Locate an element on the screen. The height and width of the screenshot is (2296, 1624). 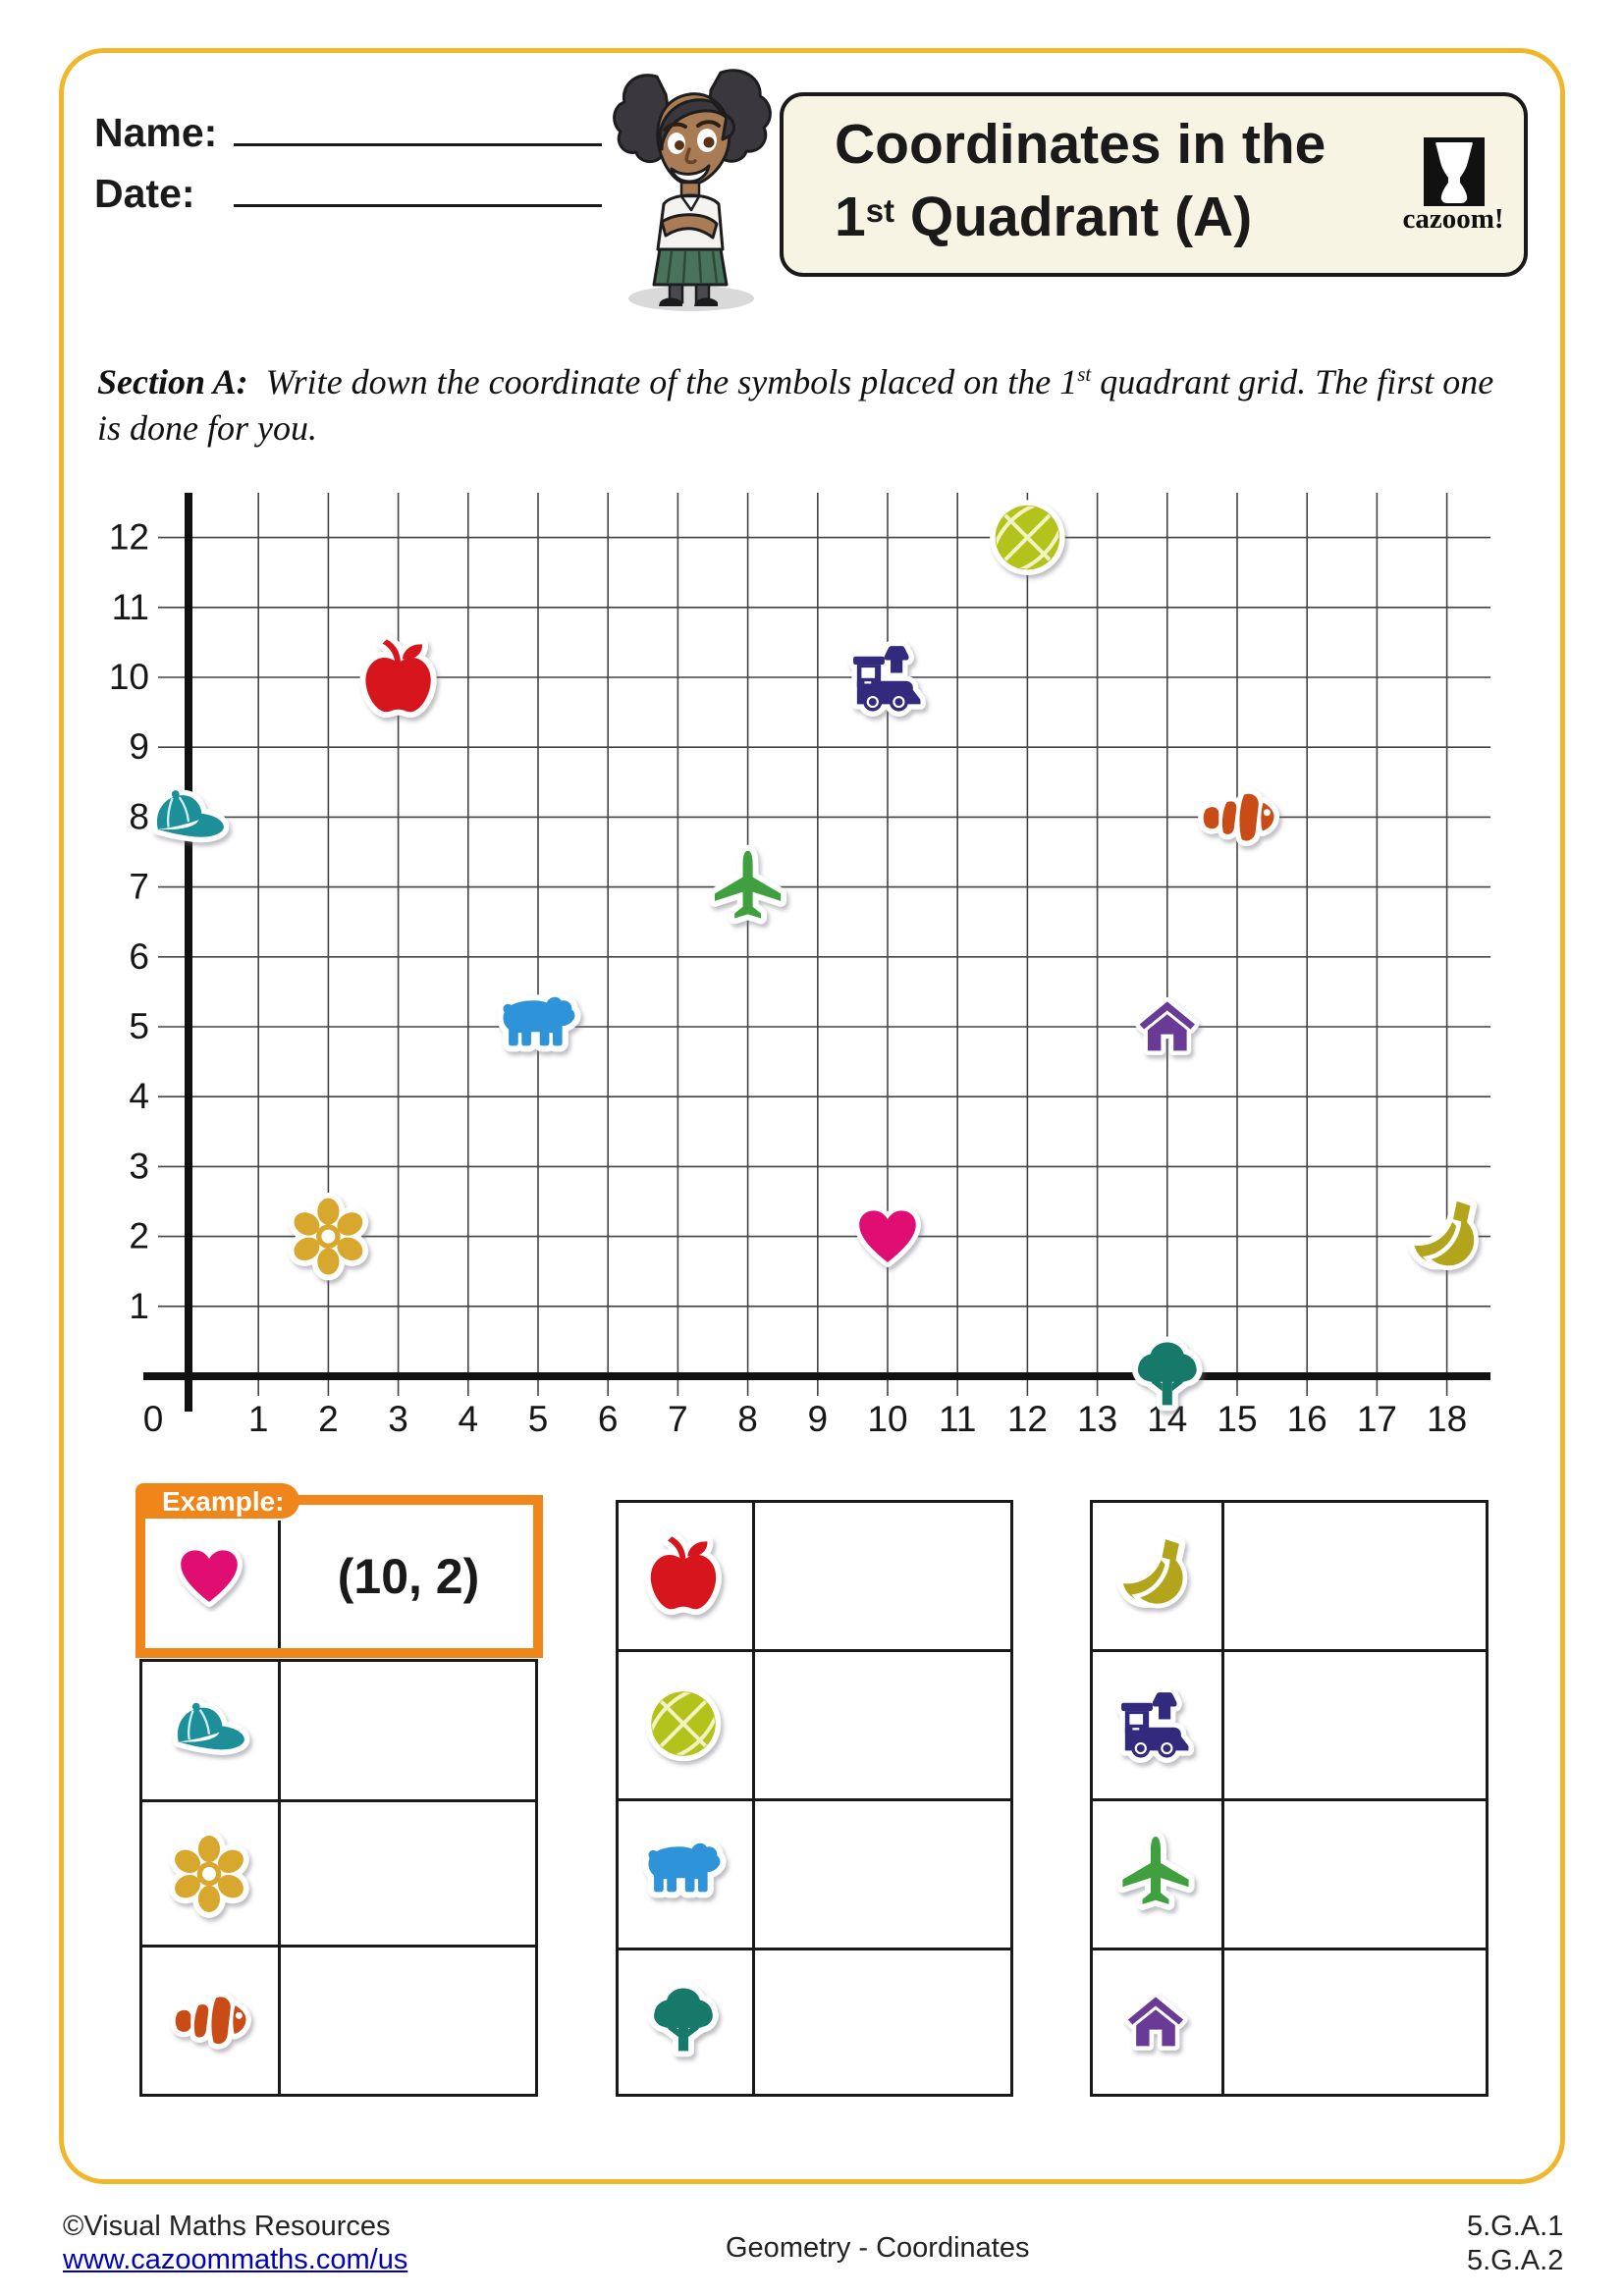
svg-text: 15 is located at coordinates (1237, 1419).